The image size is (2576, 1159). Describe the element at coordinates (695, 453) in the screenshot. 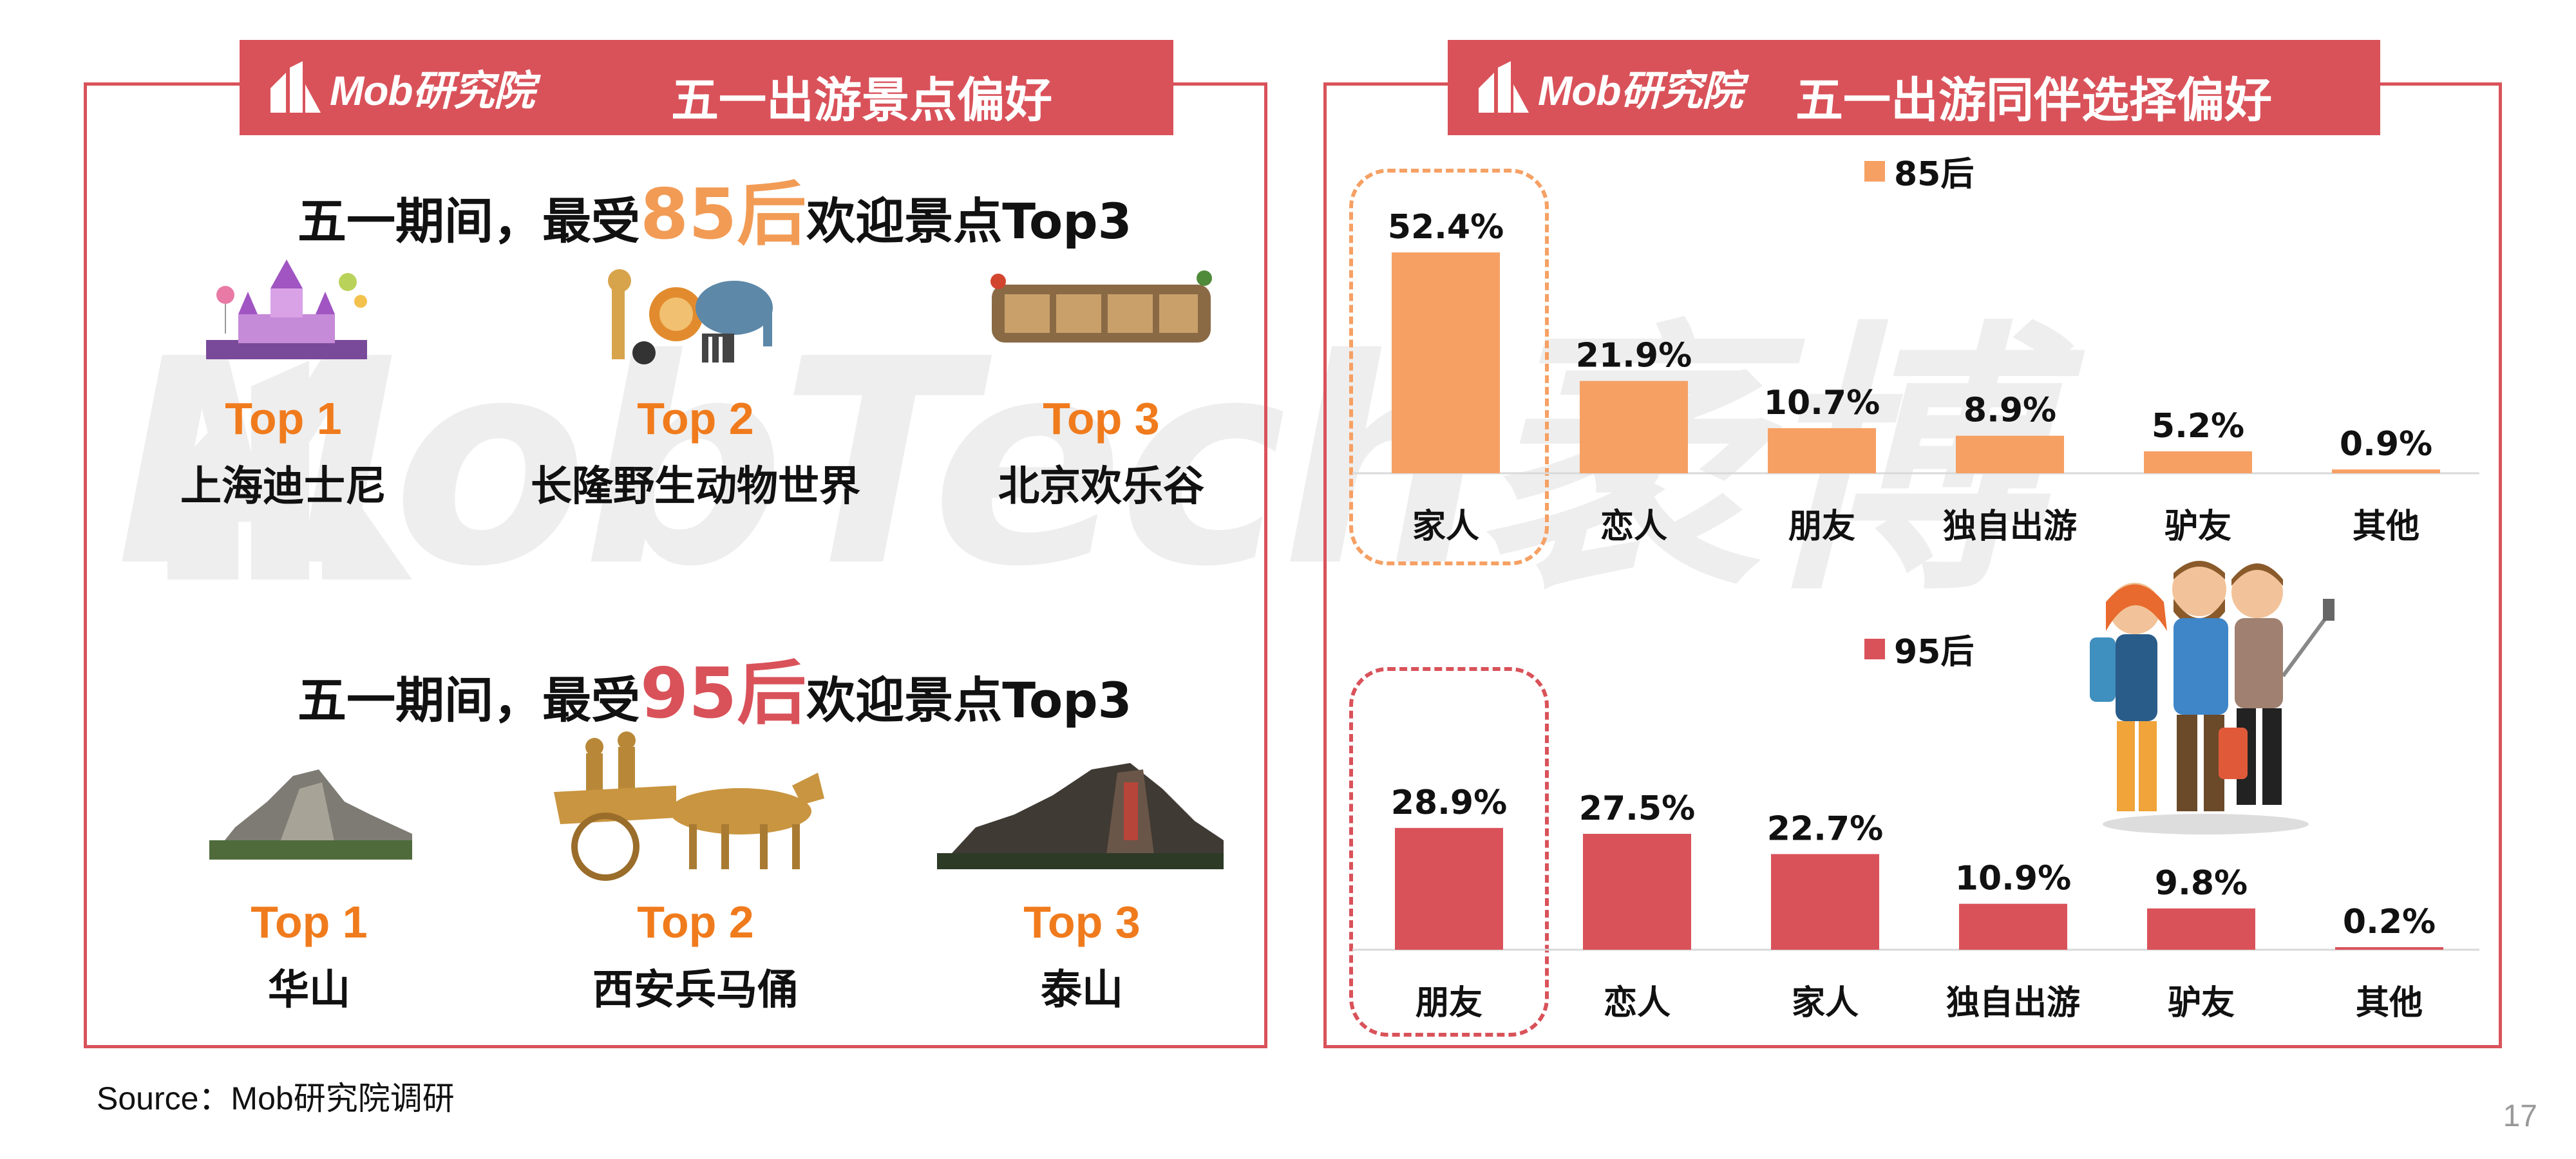

I see `spot85-2: Top 2 长隆野生动物世界` at that location.